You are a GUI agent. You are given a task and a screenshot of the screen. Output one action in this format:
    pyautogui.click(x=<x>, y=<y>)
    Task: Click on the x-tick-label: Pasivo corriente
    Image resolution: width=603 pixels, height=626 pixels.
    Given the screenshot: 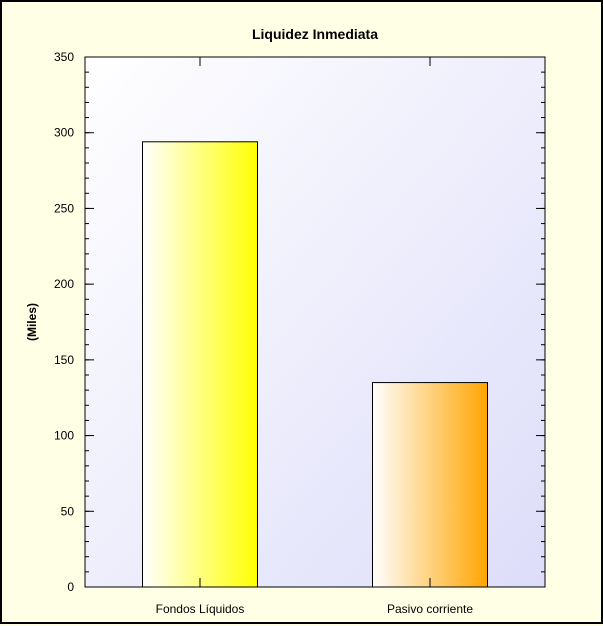 What is the action you would take?
    pyautogui.click(x=430, y=609)
    